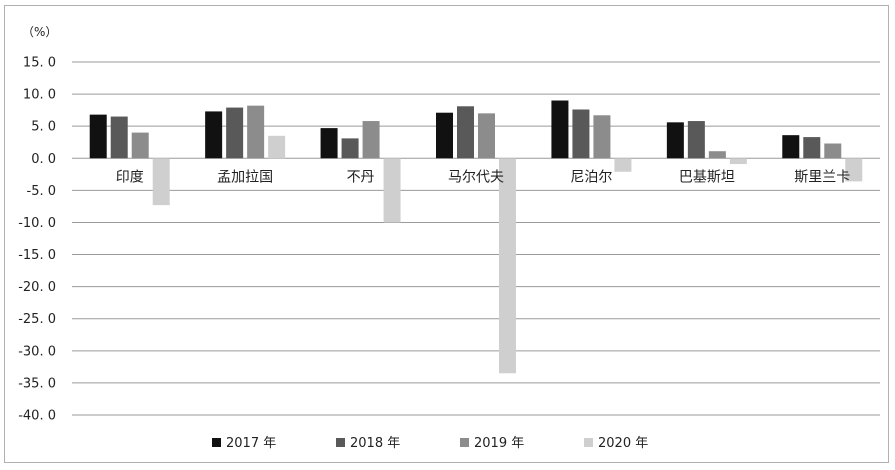 The image size is (895, 470). I want to click on legend-label: 2018 年, so click(375, 443).